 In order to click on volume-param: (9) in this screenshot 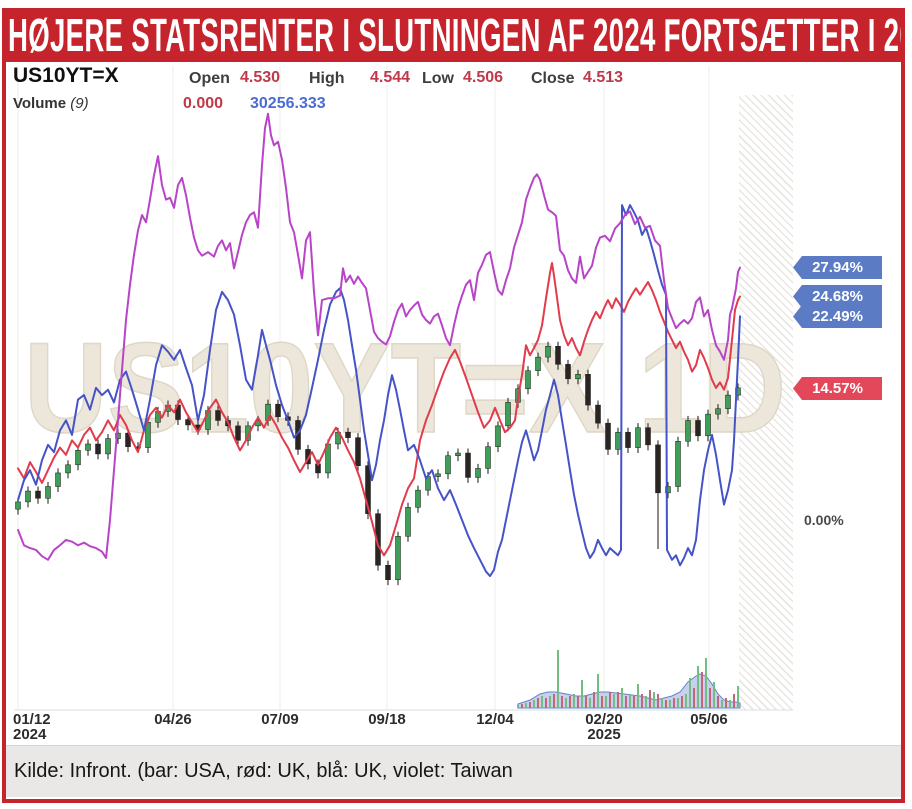, I will do `click(79, 103)`.